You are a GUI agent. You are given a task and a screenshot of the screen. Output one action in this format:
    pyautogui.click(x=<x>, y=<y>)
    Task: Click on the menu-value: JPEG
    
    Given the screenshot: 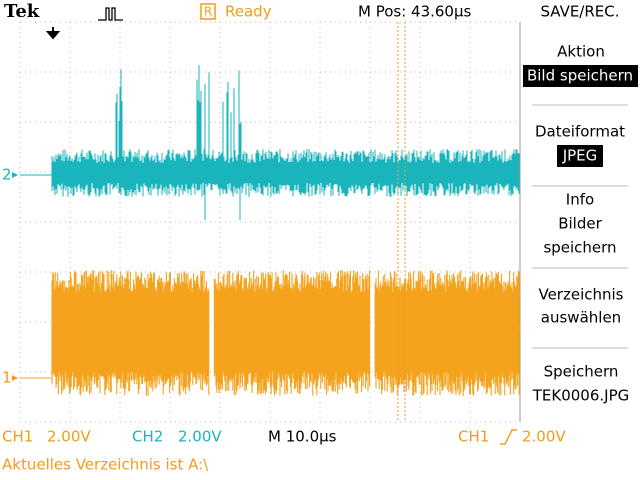 What is the action you would take?
    pyautogui.click(x=580, y=156)
    